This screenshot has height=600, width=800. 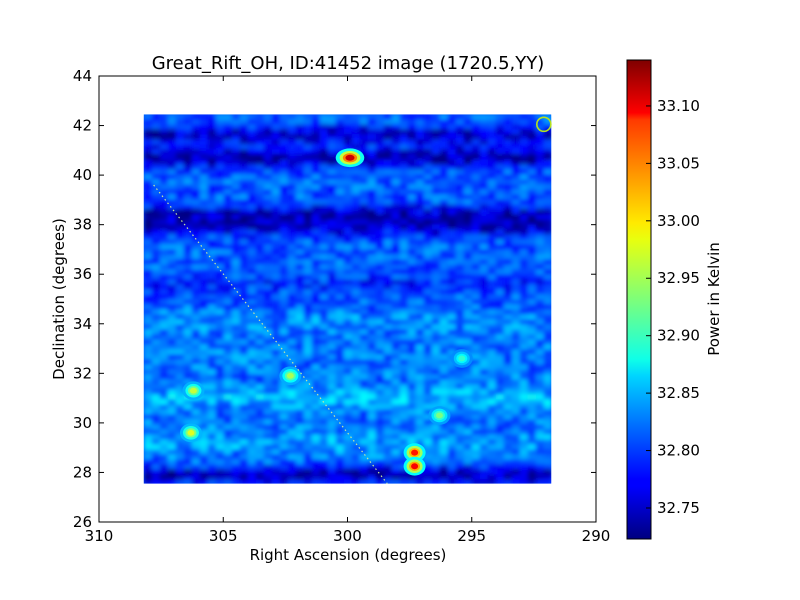 I want to click on colorbar-tick-label-4: 32.95, so click(x=678, y=278).